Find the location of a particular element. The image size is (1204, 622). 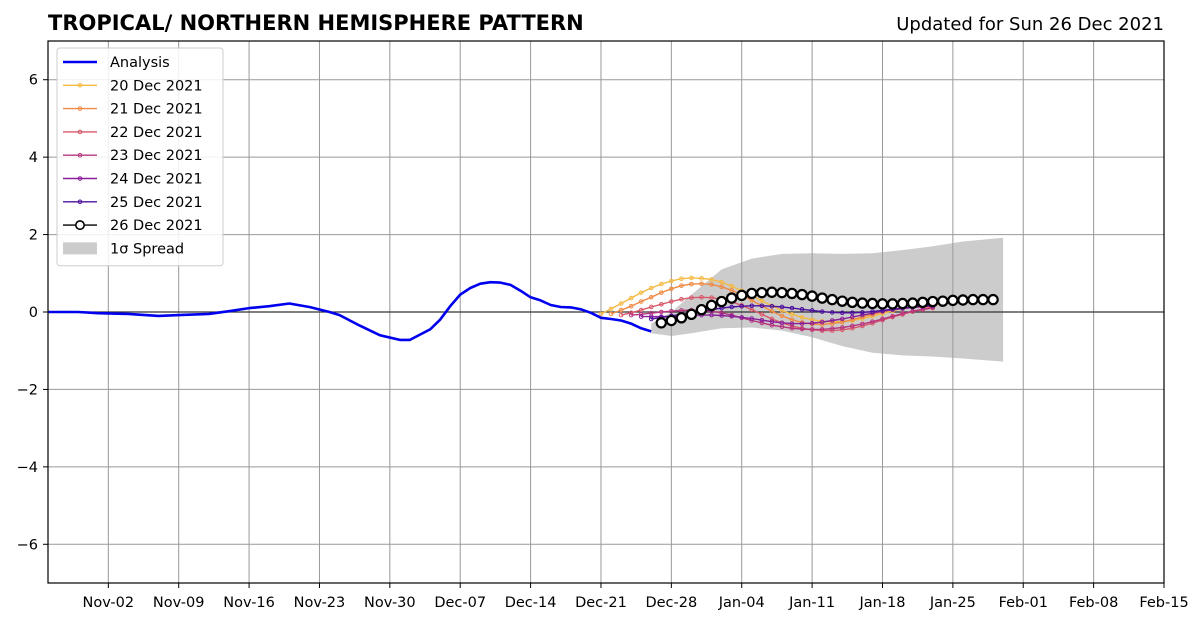

x-tick-label: Dec-14 is located at coordinates (531, 603).